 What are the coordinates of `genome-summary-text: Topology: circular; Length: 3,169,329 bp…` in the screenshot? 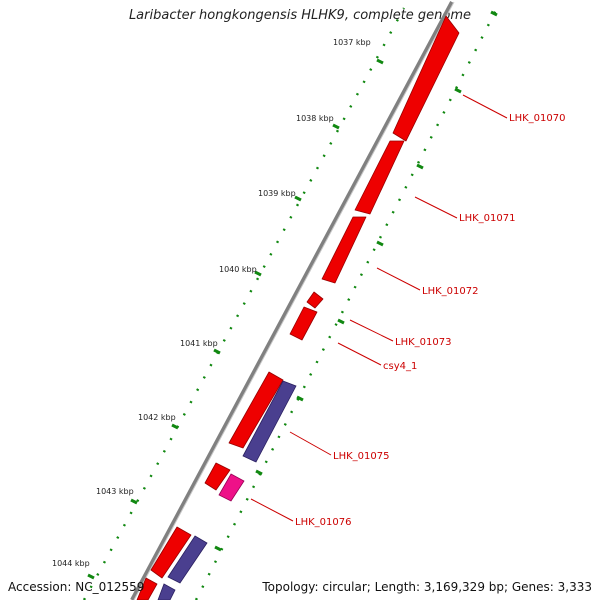 It's located at (427, 587).